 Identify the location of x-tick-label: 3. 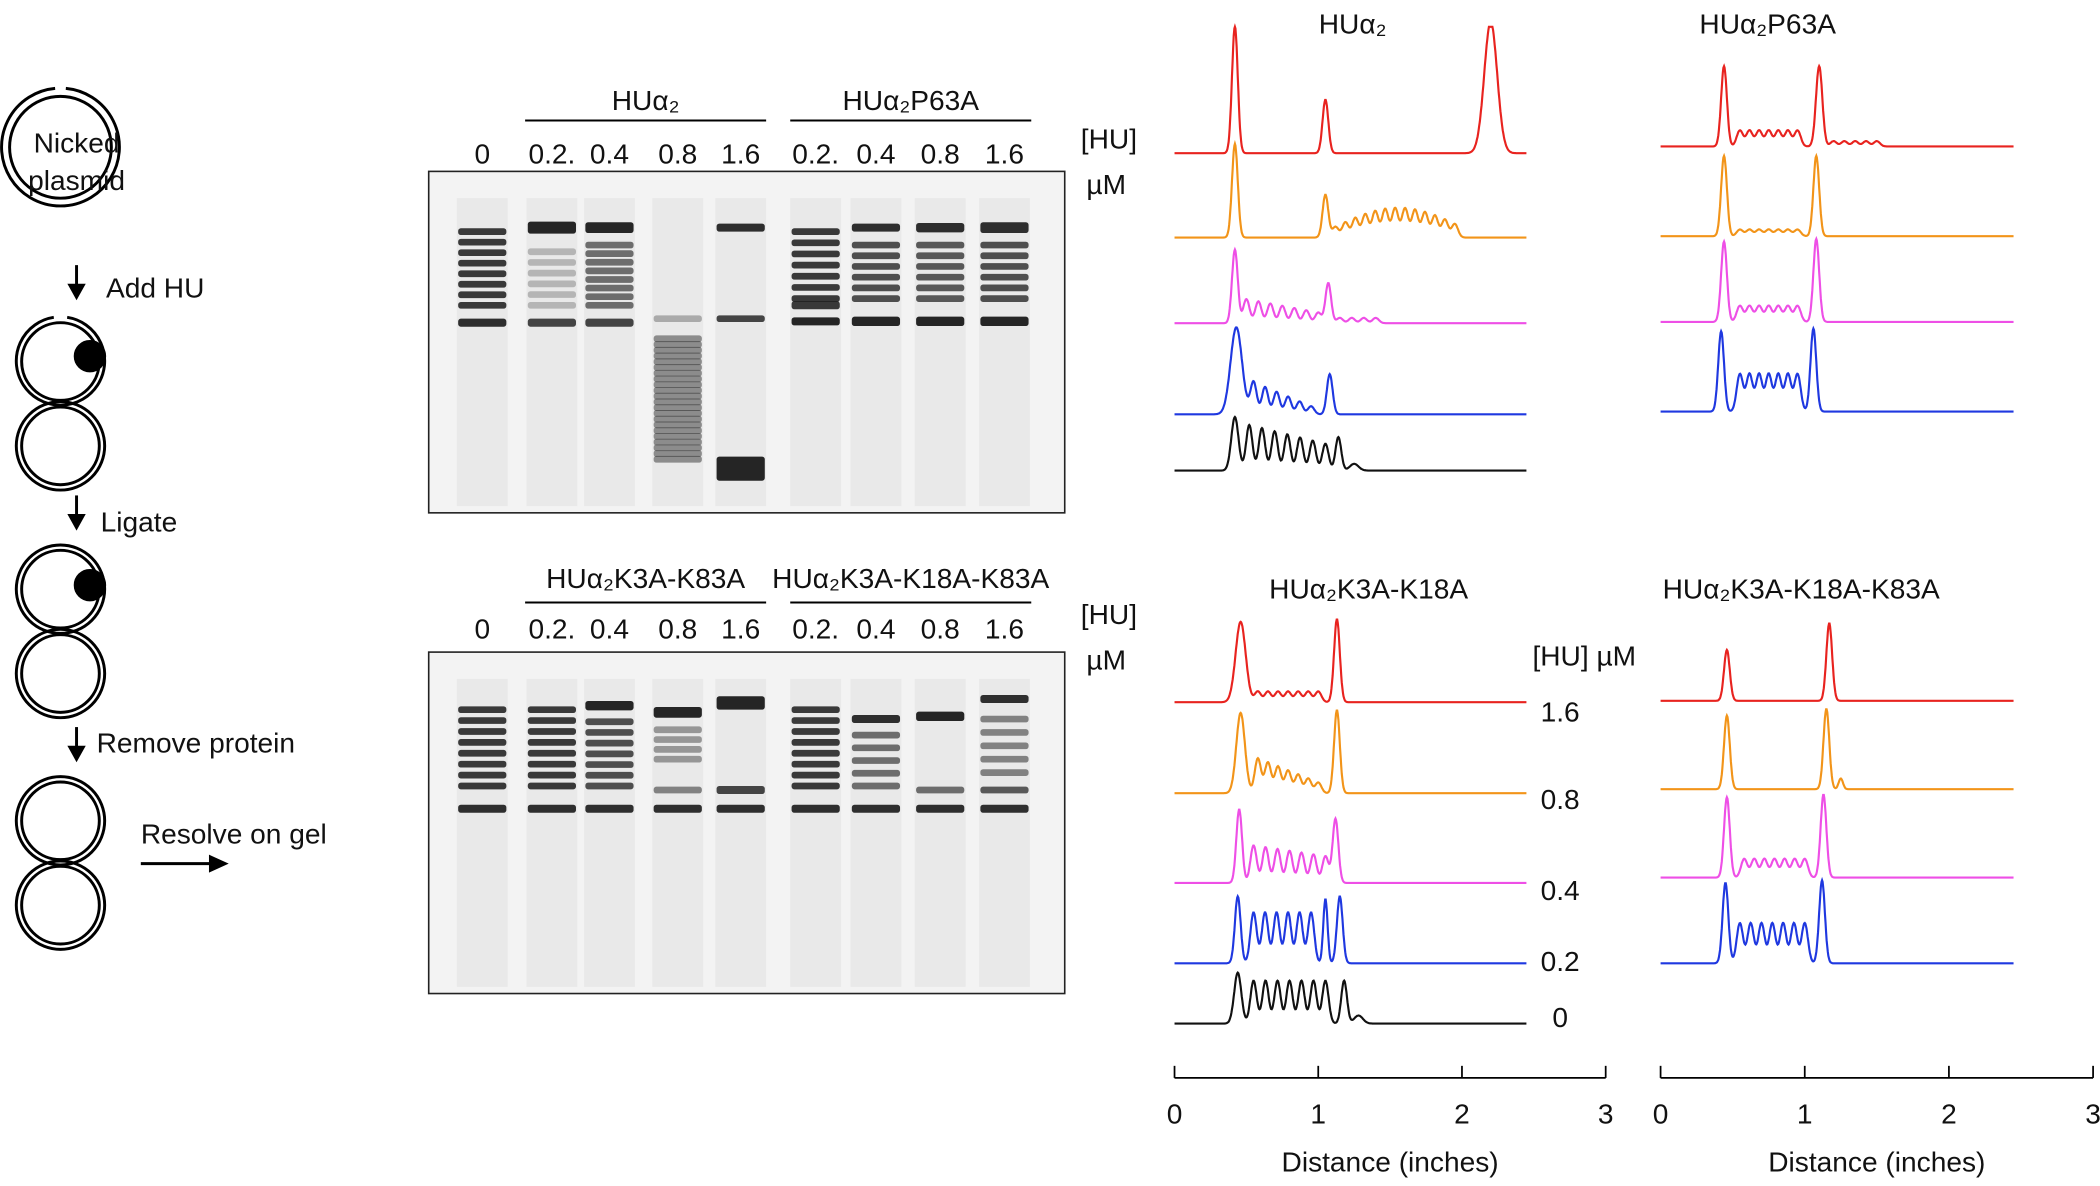
(1606, 1113).